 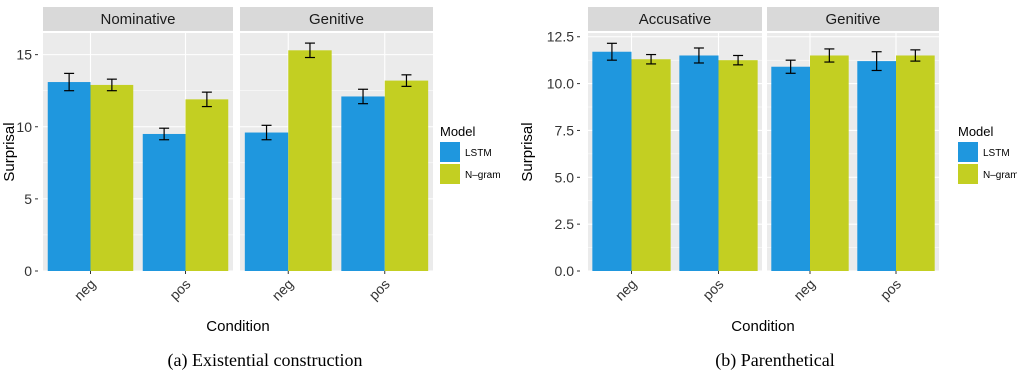 I want to click on y-tick-label: 5.0, so click(x=565, y=177).